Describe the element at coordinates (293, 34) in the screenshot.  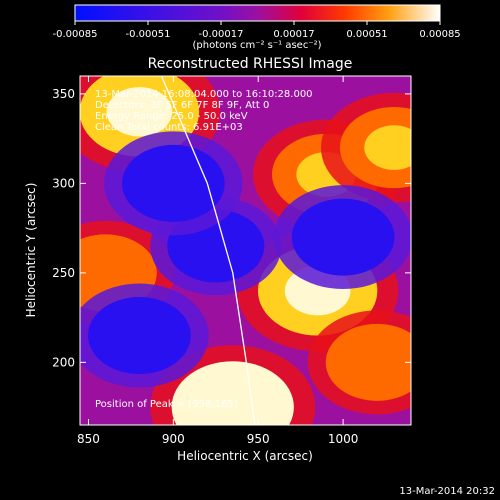
I see `colorbar-tick-label: 0.00017` at that location.